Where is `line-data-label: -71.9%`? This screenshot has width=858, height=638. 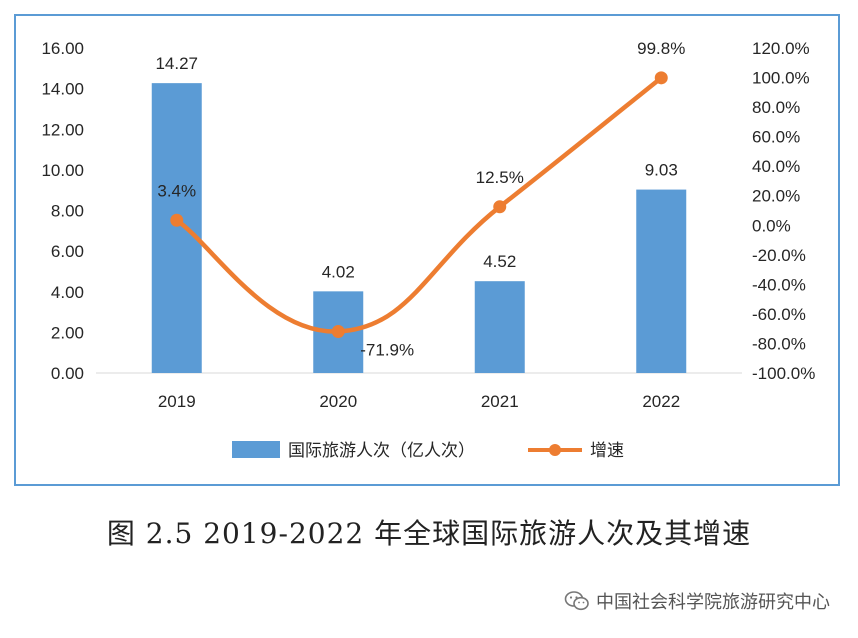
line-data-label: -71.9% is located at coordinates (387, 349).